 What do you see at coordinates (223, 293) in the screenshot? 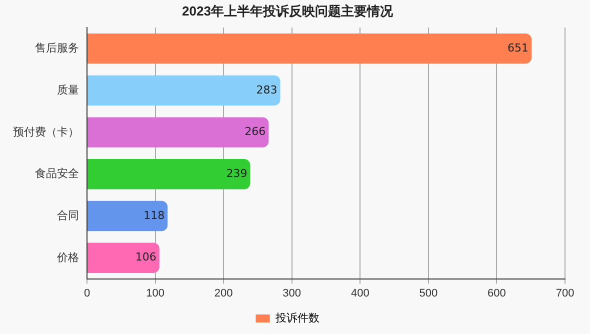
I see `x-tick-label: 200` at bounding box center [223, 293].